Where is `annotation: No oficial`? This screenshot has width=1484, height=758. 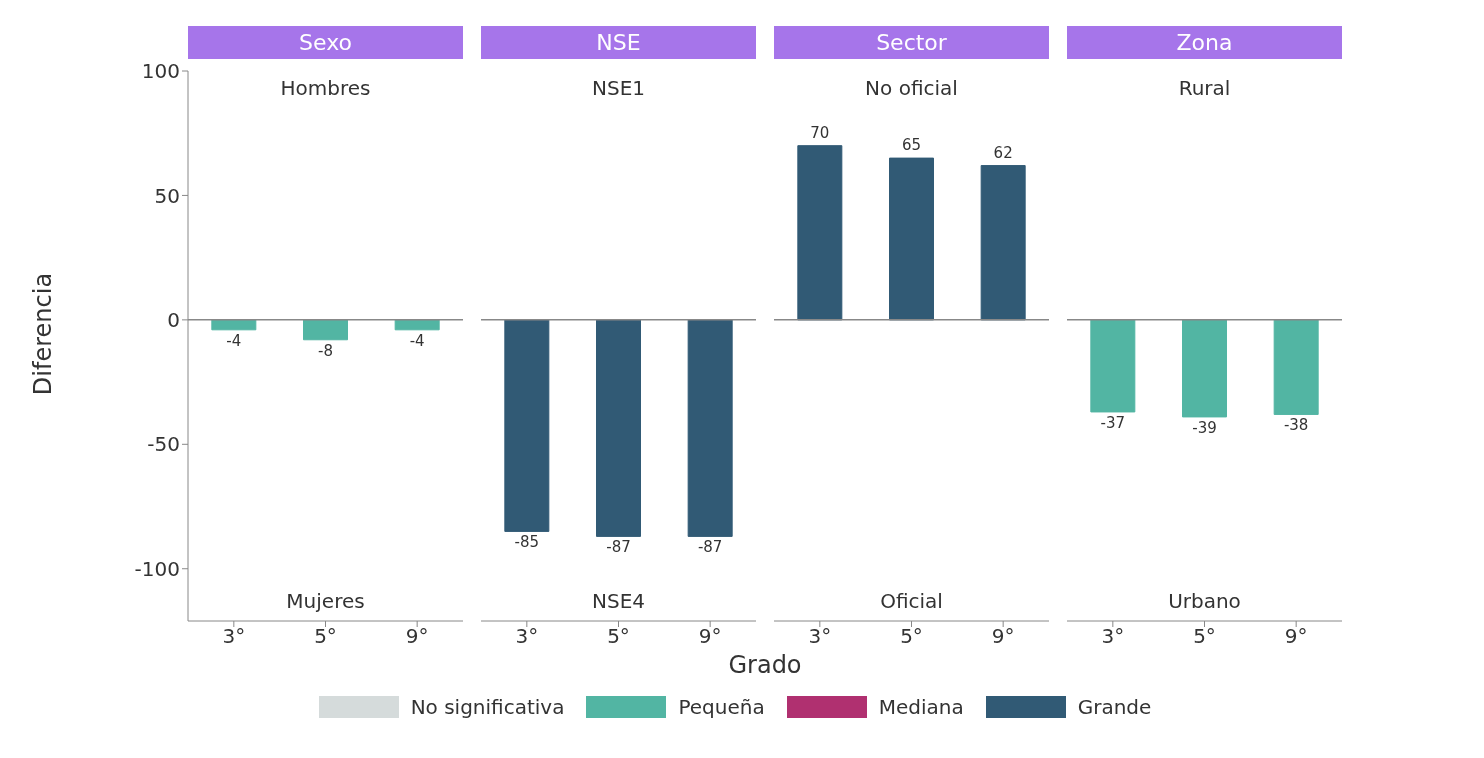 annotation: No oficial is located at coordinates (911, 88).